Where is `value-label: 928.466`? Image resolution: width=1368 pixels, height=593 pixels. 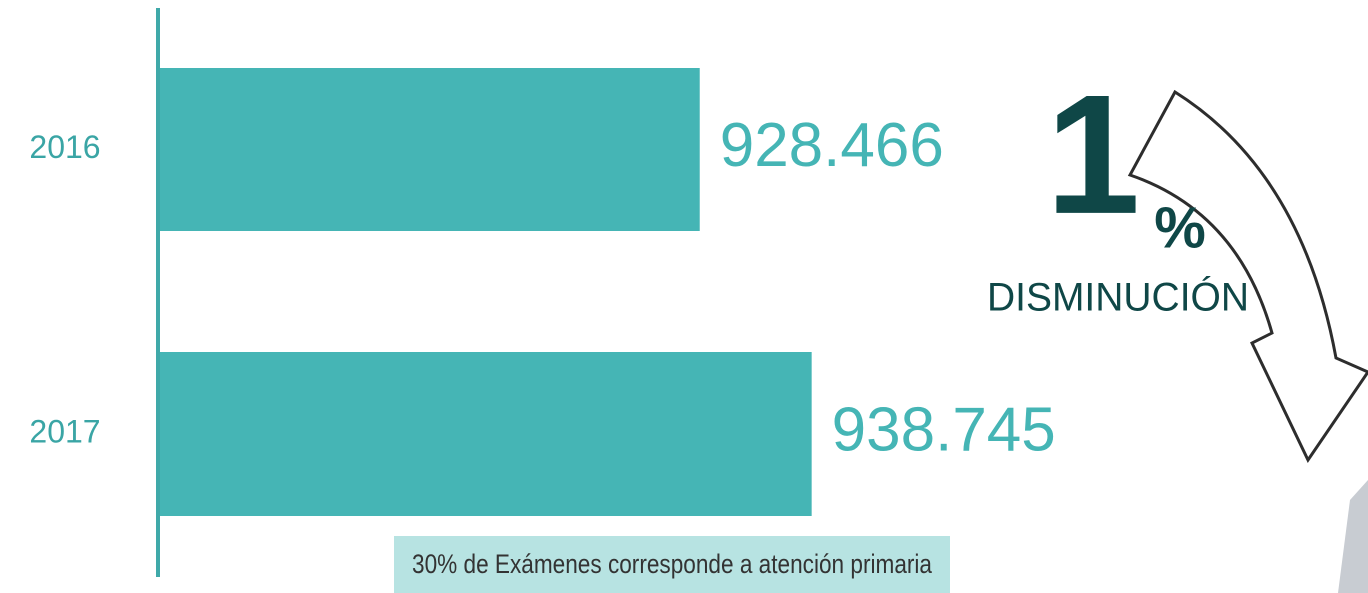 value-label: 928.466 is located at coordinates (832, 145).